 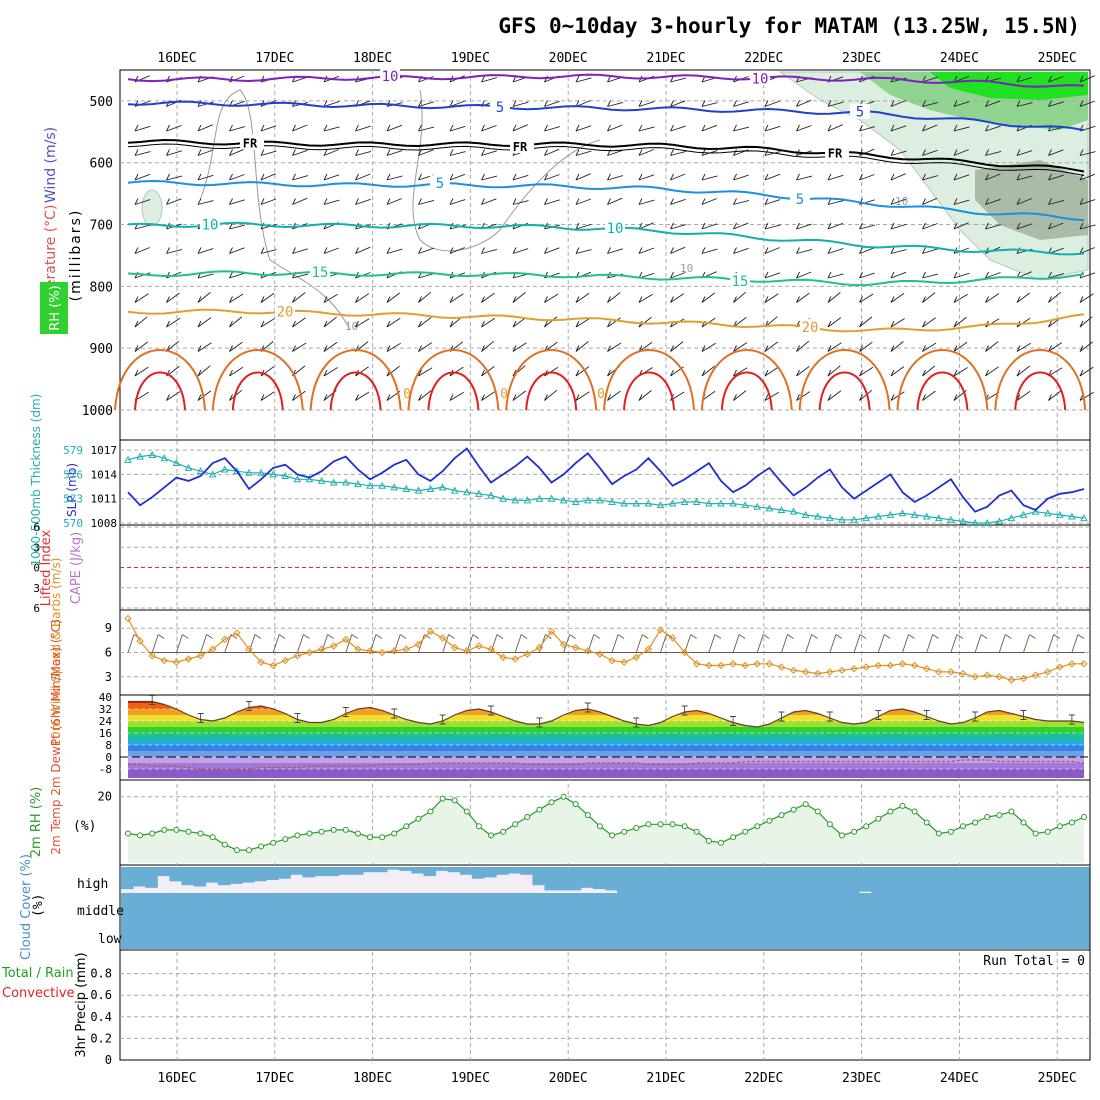 I want to click on date-label-bottom: 17DEC, so click(x=274, y=1078).